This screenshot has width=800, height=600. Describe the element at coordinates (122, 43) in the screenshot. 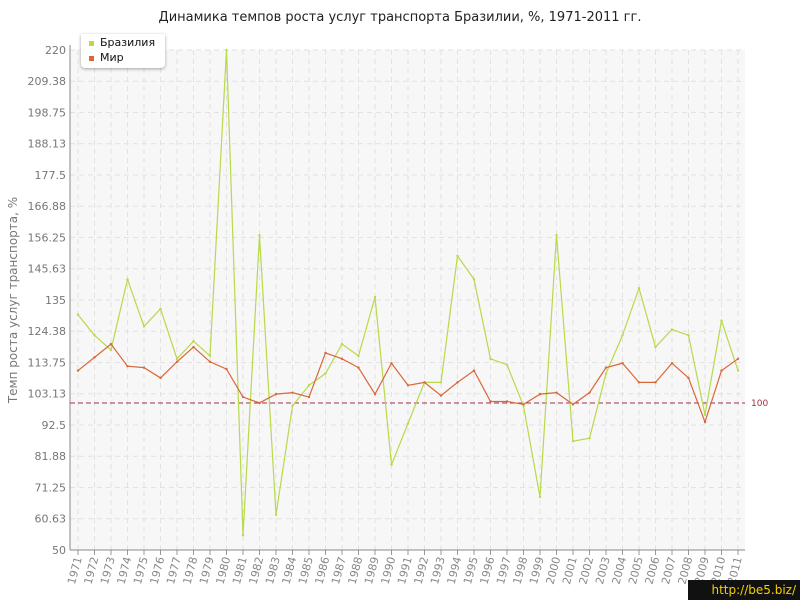

I see `legend-item-brazil: Бразилия` at that location.